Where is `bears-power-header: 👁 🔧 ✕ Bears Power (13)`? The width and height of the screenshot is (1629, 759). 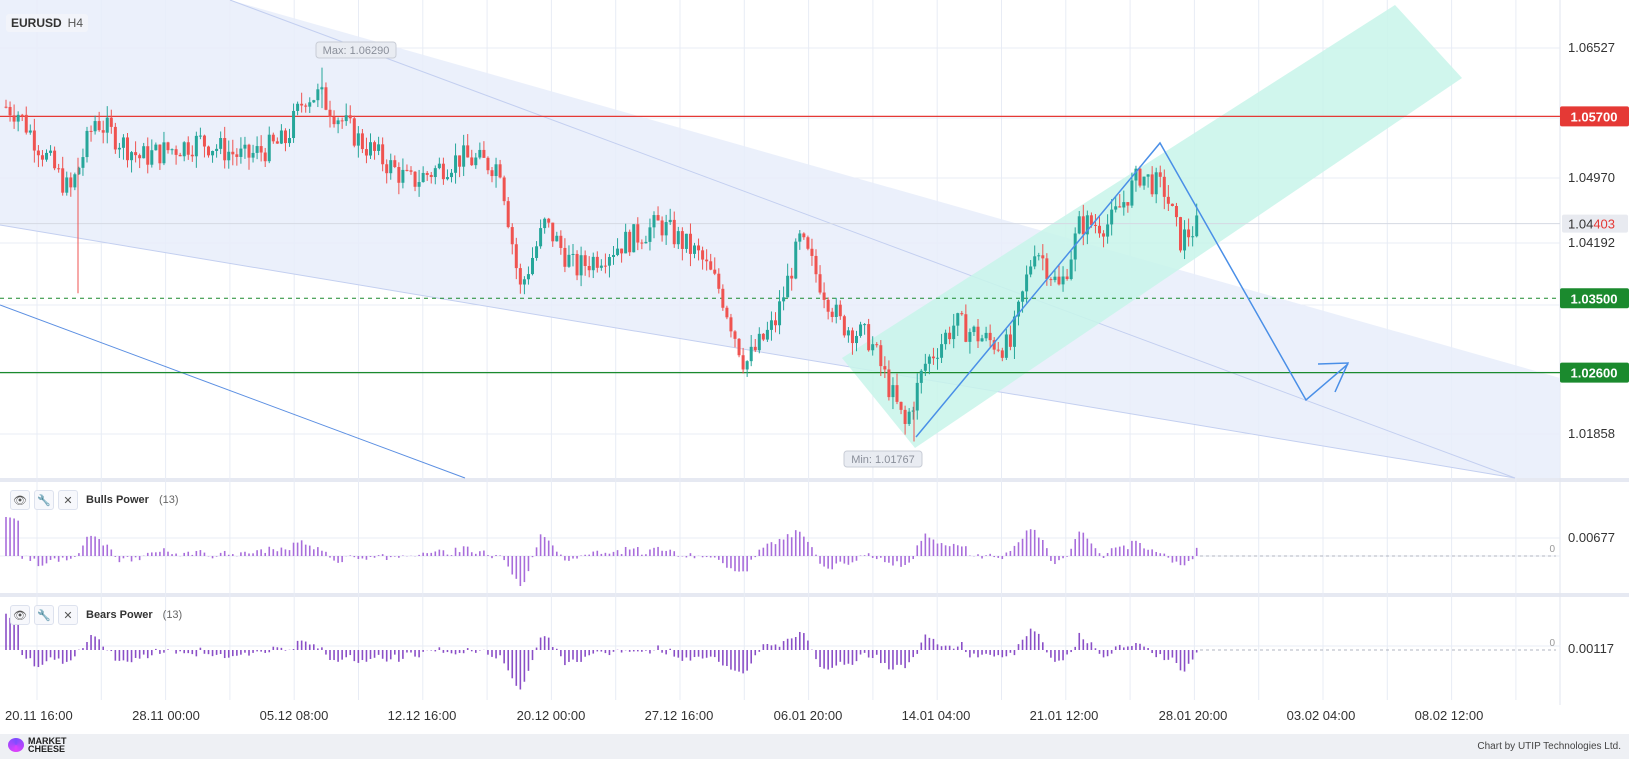
bears-power-header: 👁 🔧 ✕ Bears Power (13) is located at coordinates (96, 615).